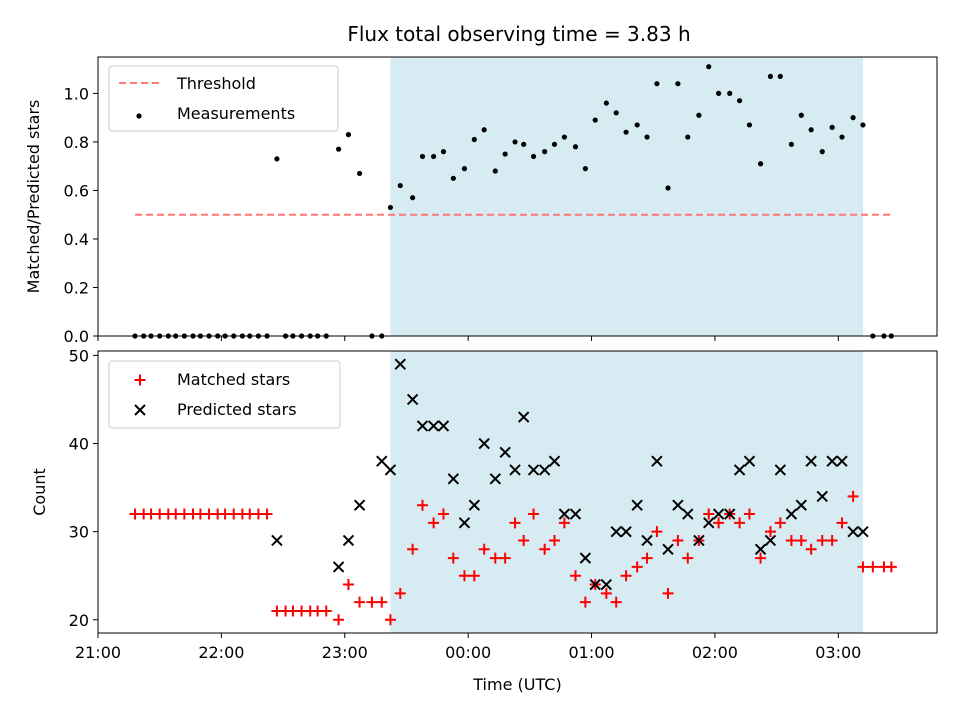  Describe the element at coordinates (140, 410) in the screenshot. I see `legend-predicted-swatch` at that location.